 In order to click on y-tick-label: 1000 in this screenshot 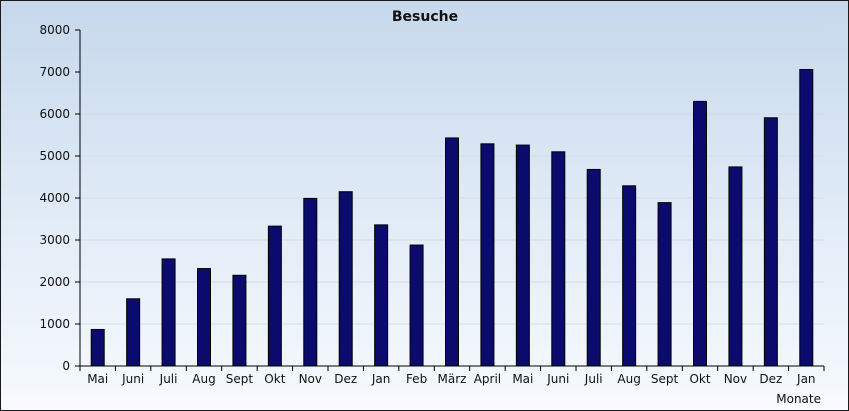, I will do `click(54, 324)`.